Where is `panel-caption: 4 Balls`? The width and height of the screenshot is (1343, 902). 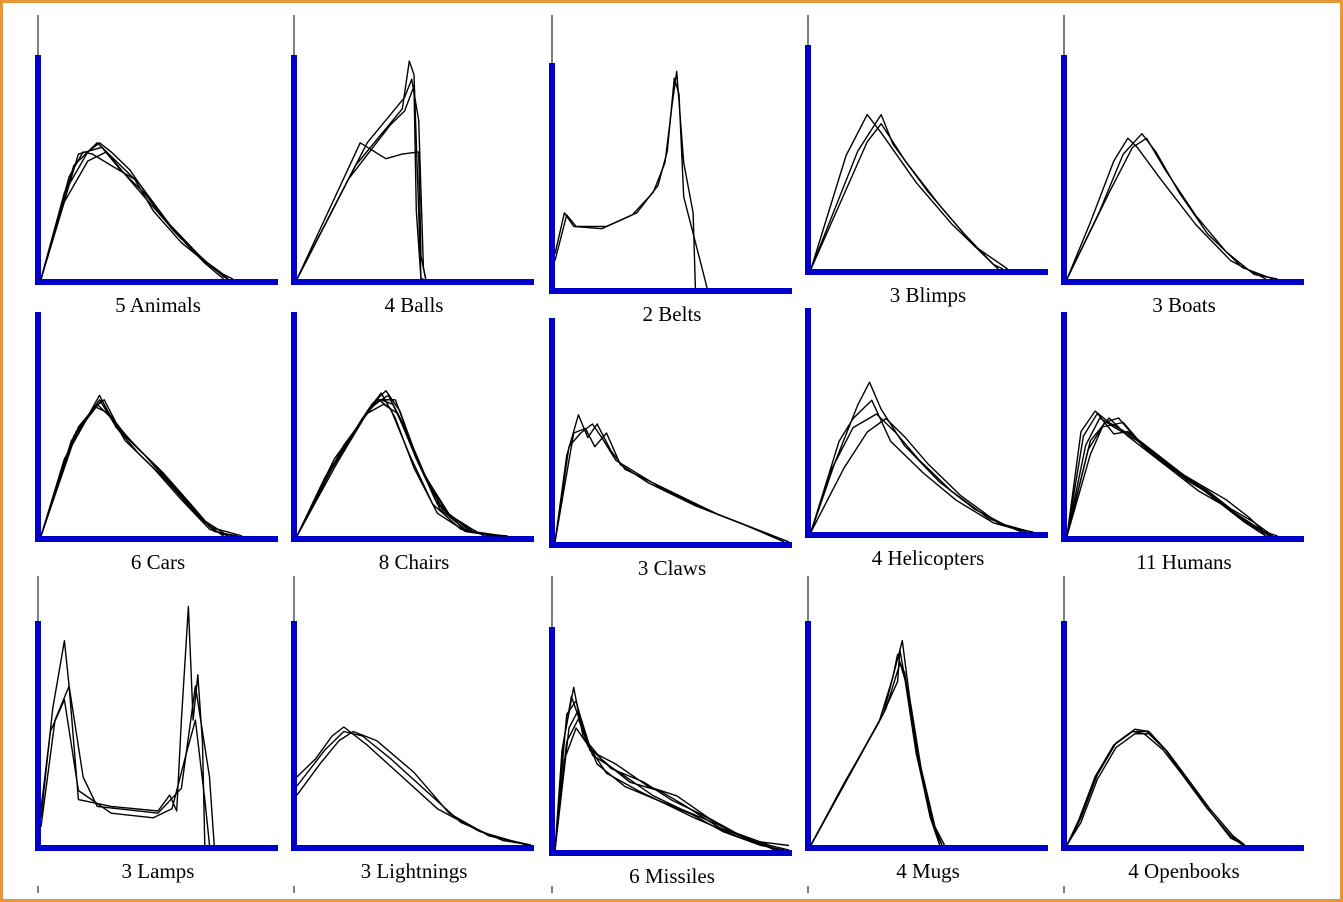 panel-caption: 4 Balls is located at coordinates (414, 305).